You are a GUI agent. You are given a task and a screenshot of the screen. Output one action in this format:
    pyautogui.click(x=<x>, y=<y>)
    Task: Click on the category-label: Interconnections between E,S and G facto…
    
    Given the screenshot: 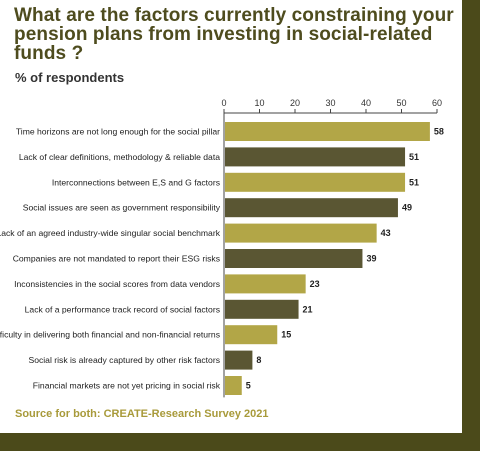 What is the action you would take?
    pyautogui.click(x=136, y=182)
    